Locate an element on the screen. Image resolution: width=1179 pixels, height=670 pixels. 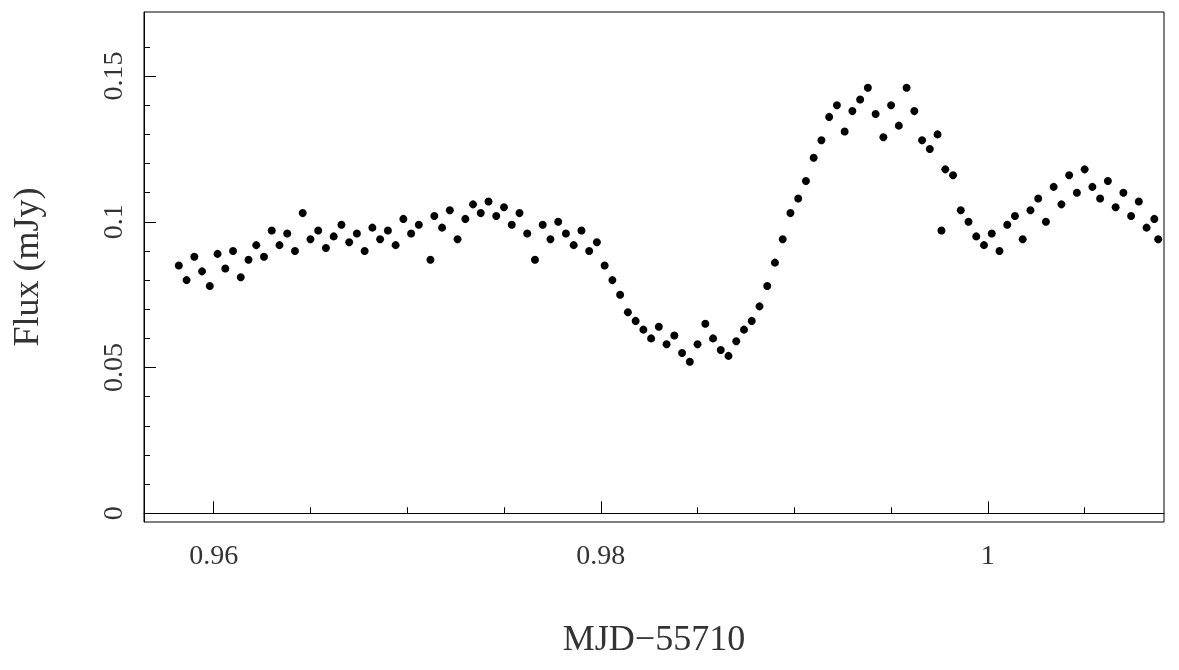
x-axis-title: MJD−55710 is located at coordinates (654, 638).